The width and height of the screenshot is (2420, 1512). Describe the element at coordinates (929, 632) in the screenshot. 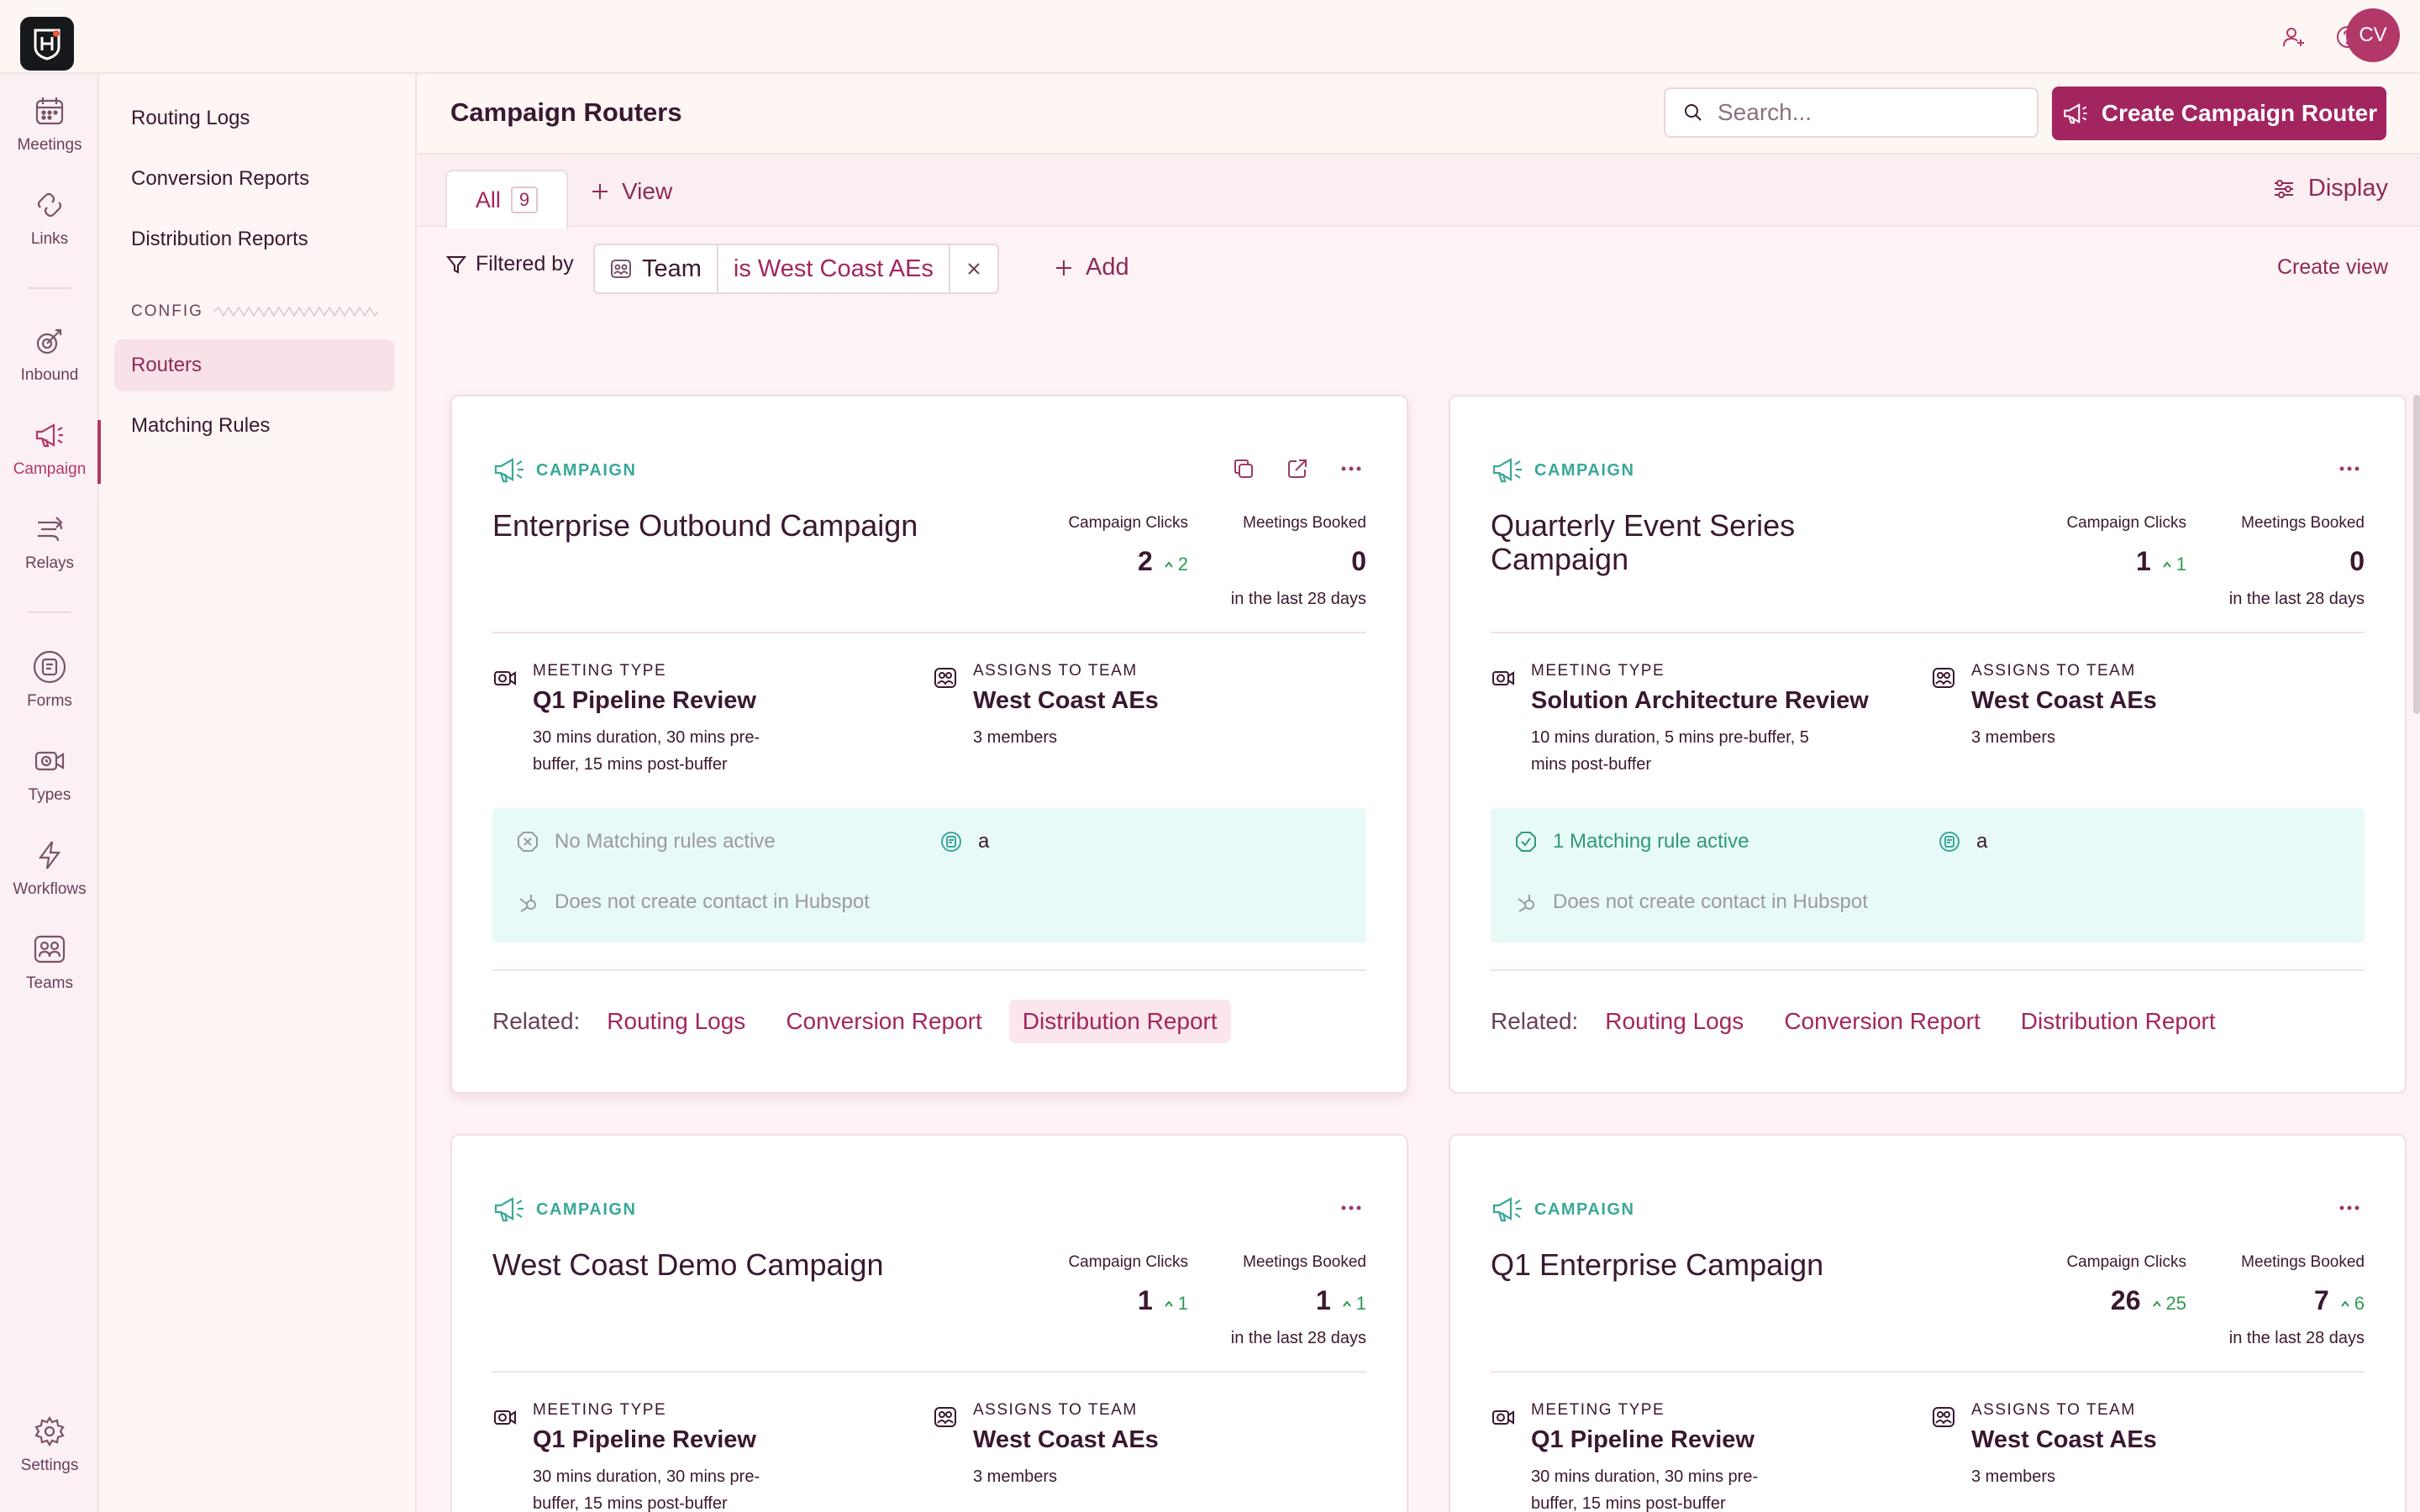

I see `divider` at that location.